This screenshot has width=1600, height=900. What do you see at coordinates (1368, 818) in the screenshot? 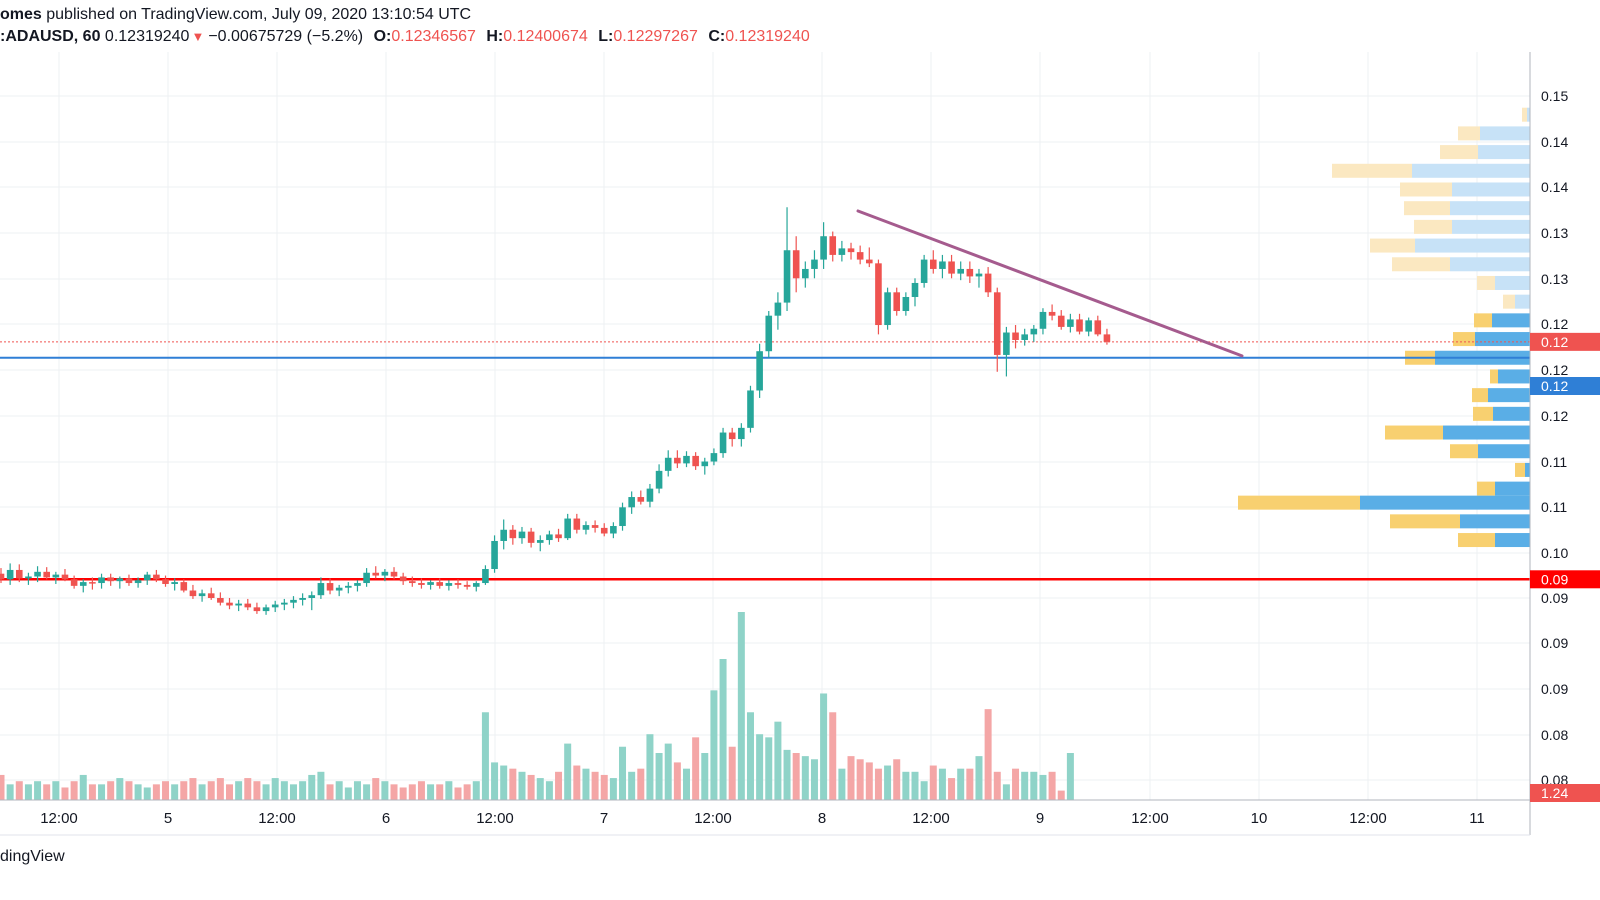
I see `time-axis-label: 12:00` at bounding box center [1368, 818].